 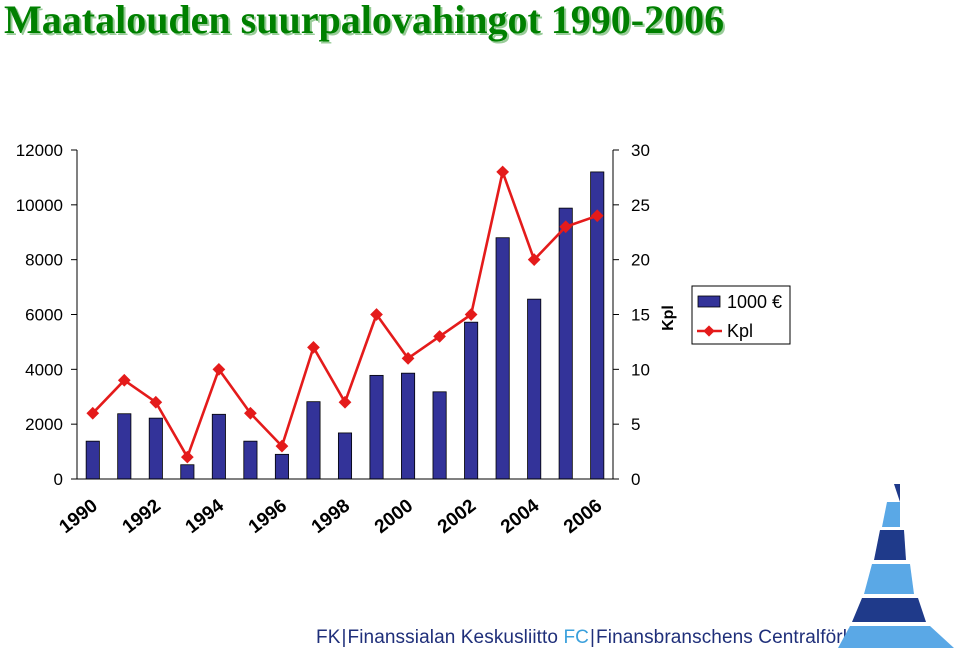 What do you see at coordinates (668, 318) in the screenshot?
I see `right-axis-label: Kpl` at bounding box center [668, 318].